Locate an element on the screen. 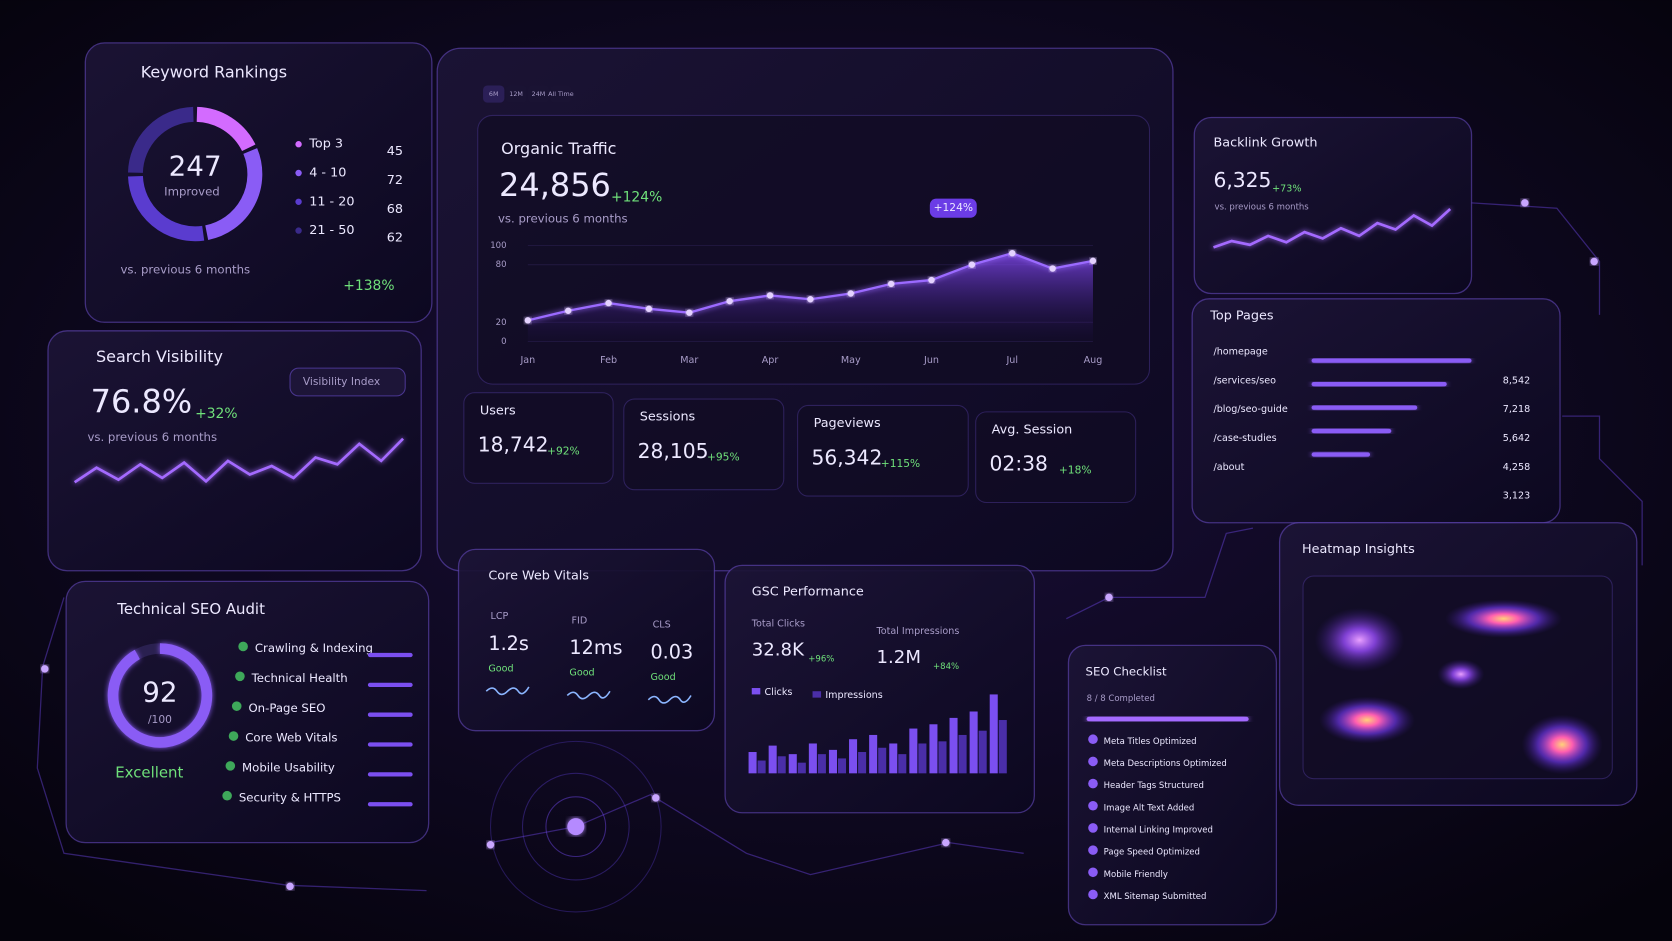 The image size is (1672, 941). metric-label: Total Impressions is located at coordinates (918, 631).